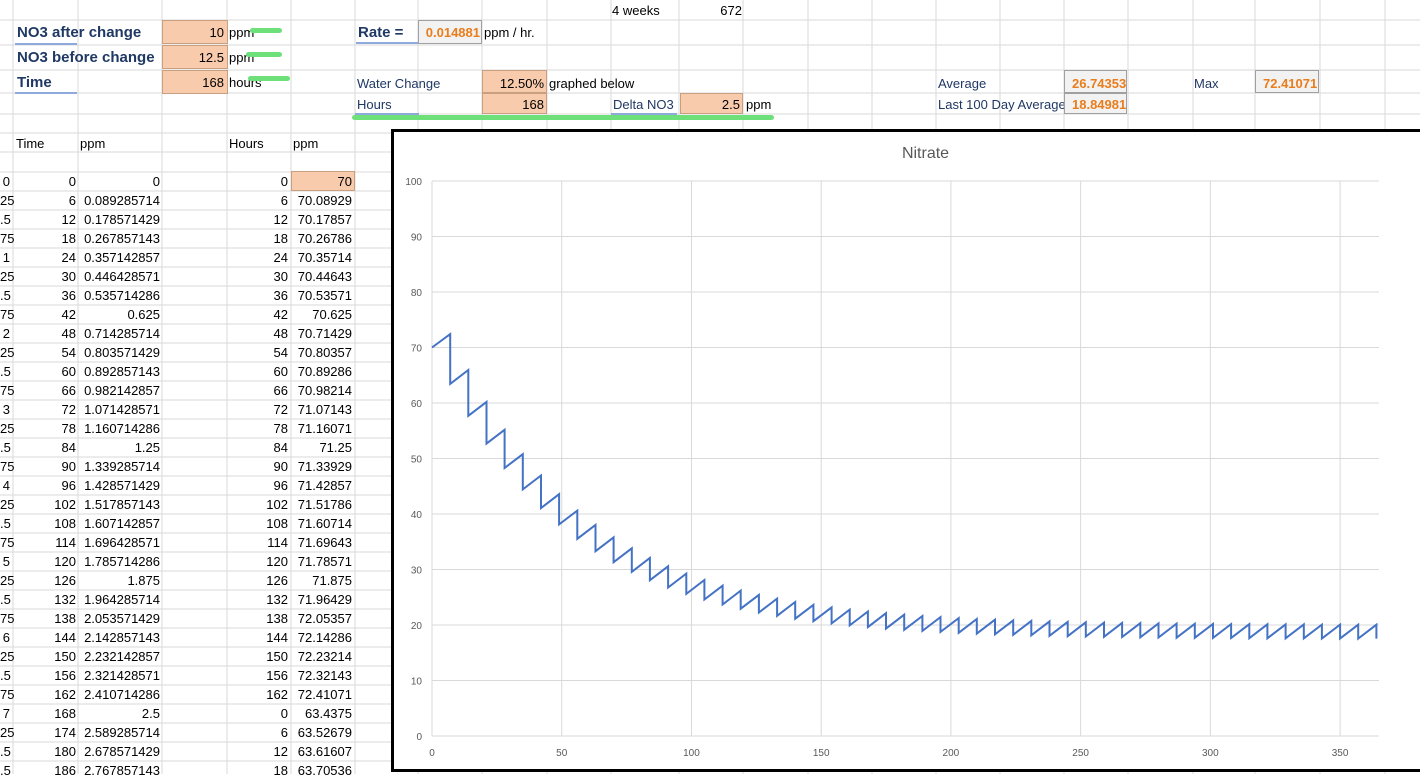 The width and height of the screenshot is (1420, 780). Describe the element at coordinates (514, 103) in the screenshot. I see `hours-fill` at that location.